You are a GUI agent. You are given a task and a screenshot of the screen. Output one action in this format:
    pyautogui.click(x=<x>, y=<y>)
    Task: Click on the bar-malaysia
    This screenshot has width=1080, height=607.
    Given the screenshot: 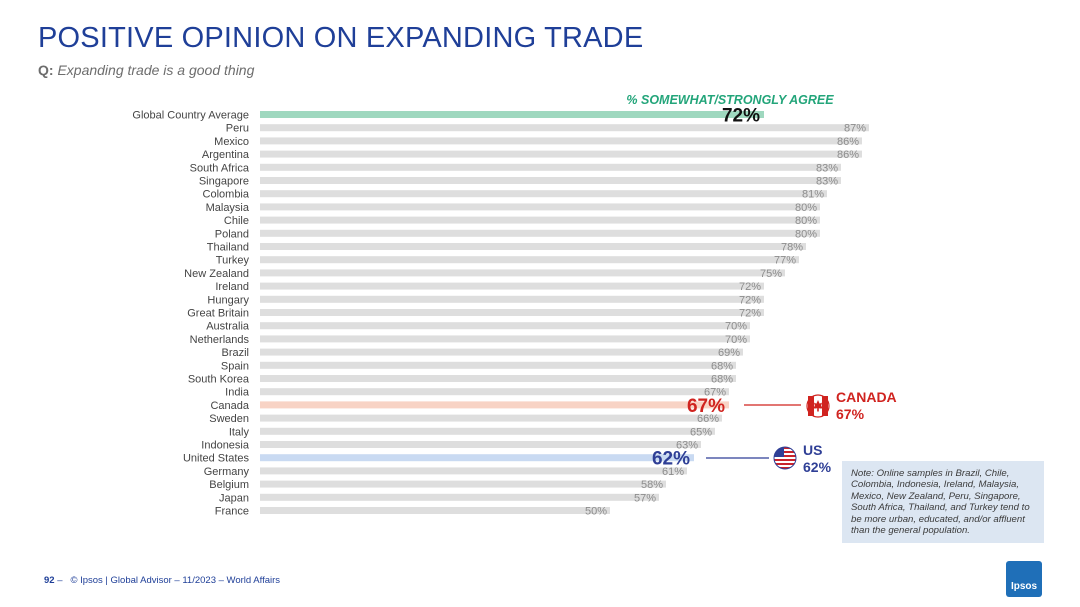 What is the action you would take?
    pyautogui.click(x=540, y=207)
    